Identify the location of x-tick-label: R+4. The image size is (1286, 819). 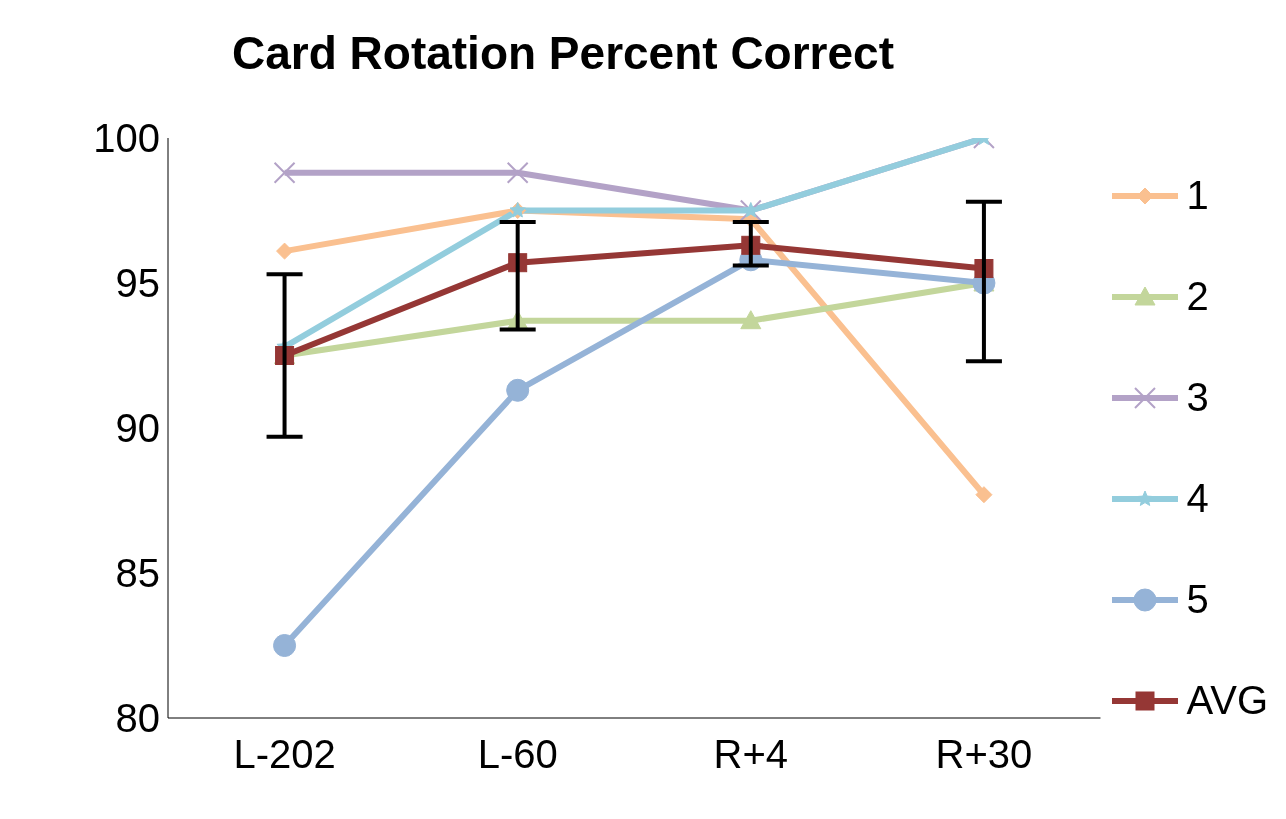
(751, 754).